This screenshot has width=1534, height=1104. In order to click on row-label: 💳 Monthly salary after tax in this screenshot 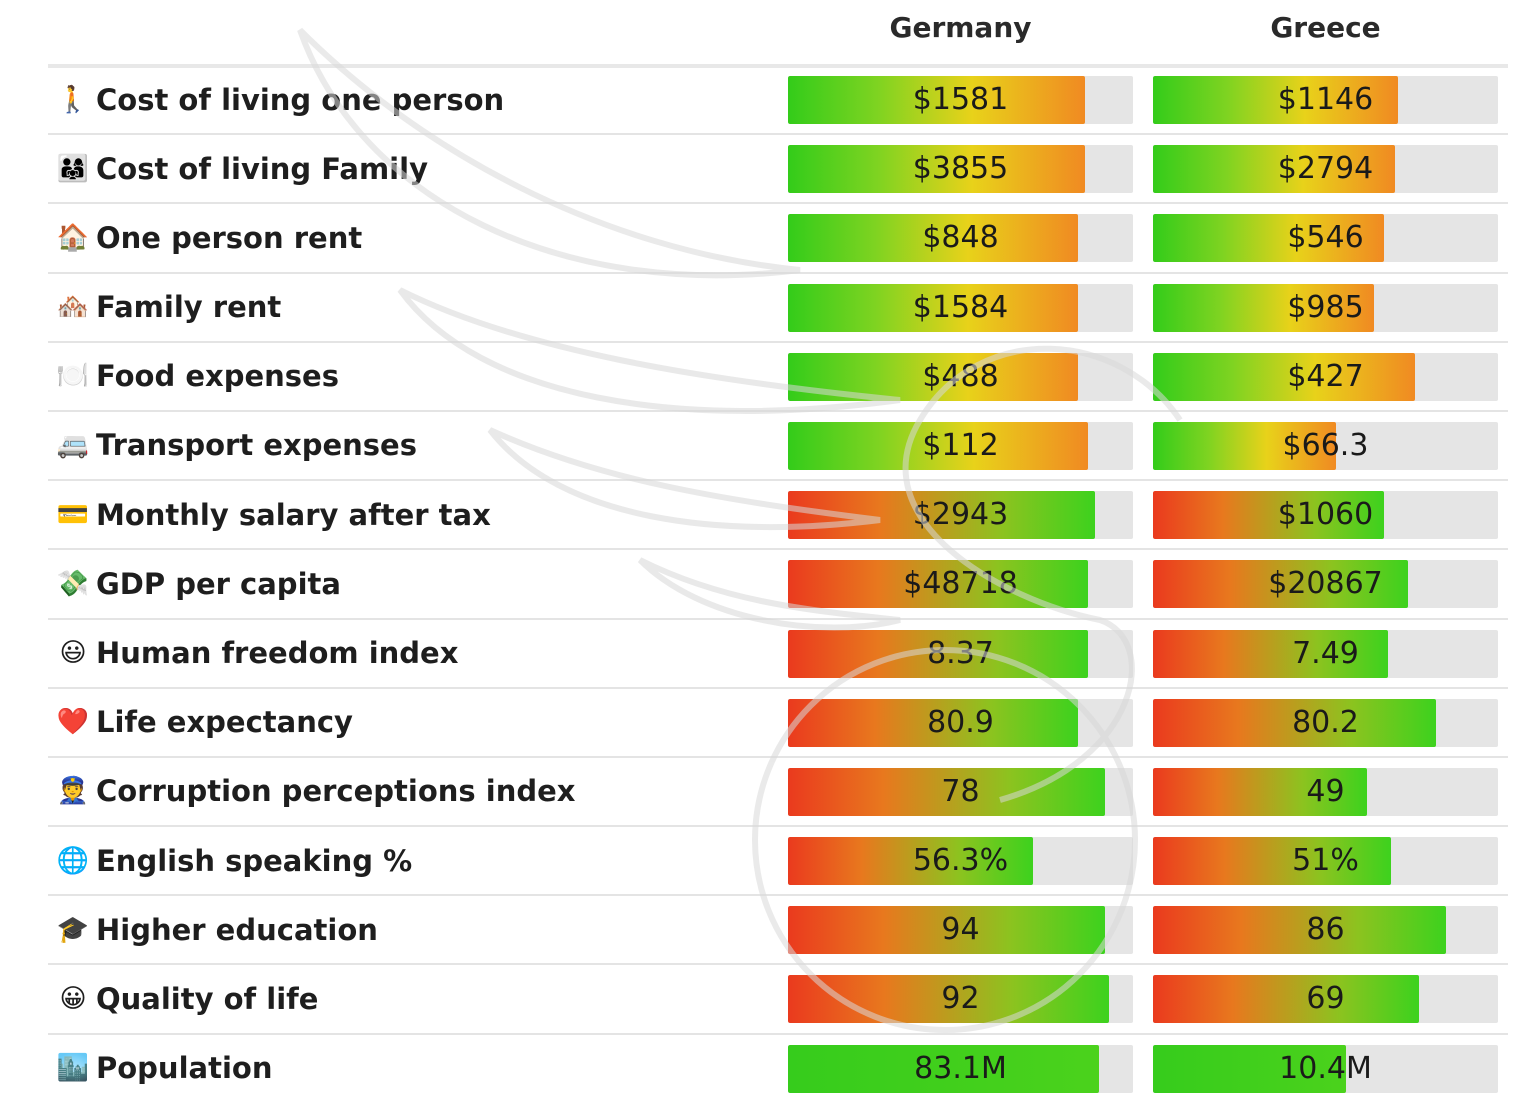, I will do `click(273, 514)`.